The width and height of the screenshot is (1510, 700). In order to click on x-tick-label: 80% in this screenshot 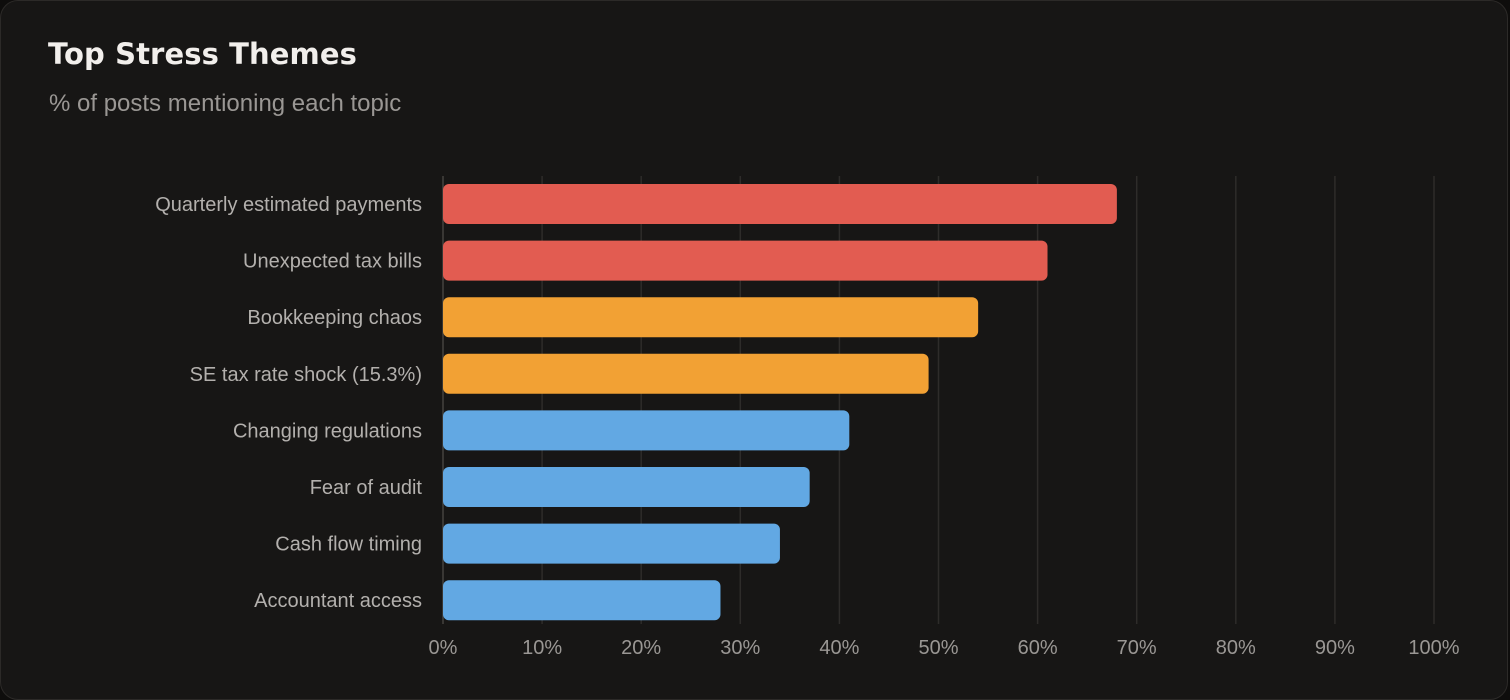, I will do `click(1236, 648)`.